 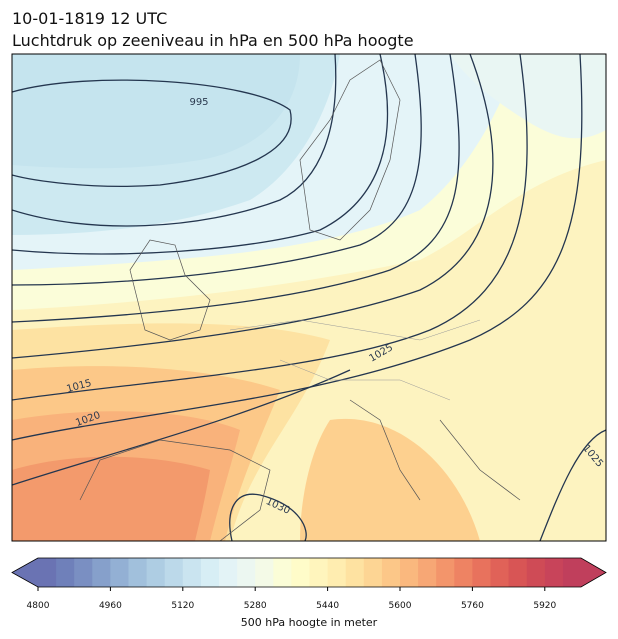 I want to click on colorbar-label: 500 hPa hoogte in meter, so click(x=309, y=622).